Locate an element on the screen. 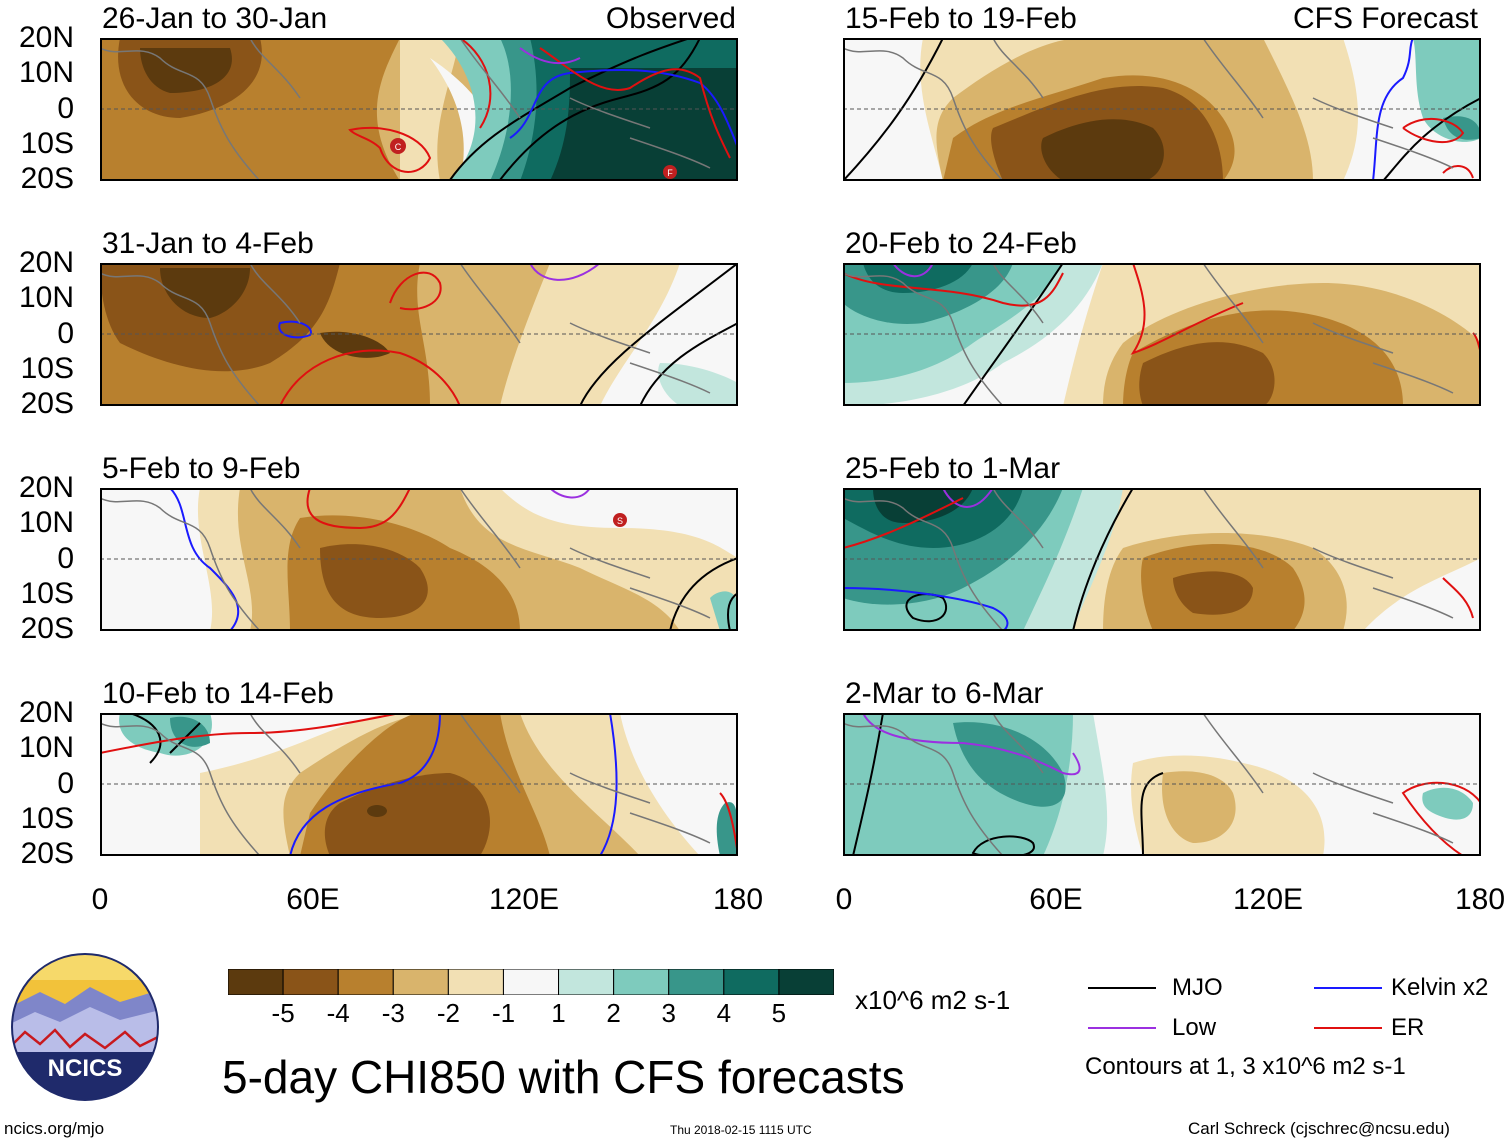 The width and height of the screenshot is (1510, 1142). legend-label-mjo: MJO is located at coordinates (1197, 987).